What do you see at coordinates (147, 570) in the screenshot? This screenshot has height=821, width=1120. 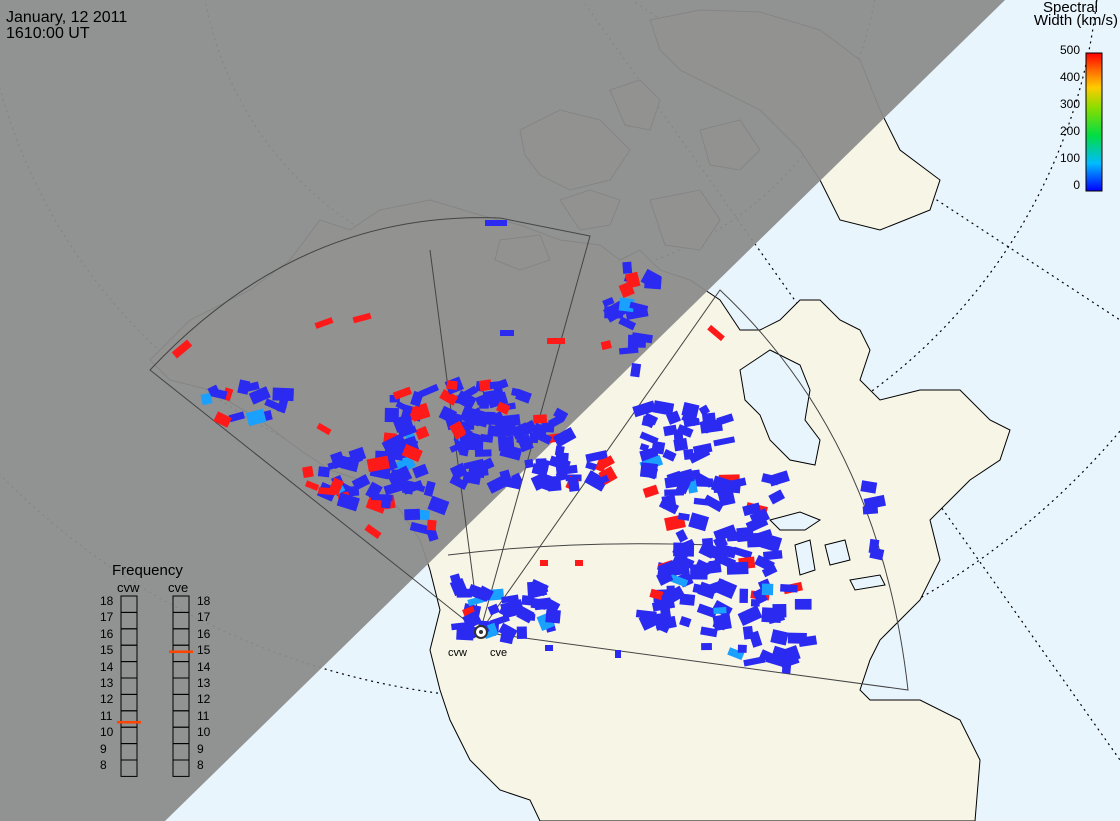 I see `frequency-title: Frequency` at bounding box center [147, 570].